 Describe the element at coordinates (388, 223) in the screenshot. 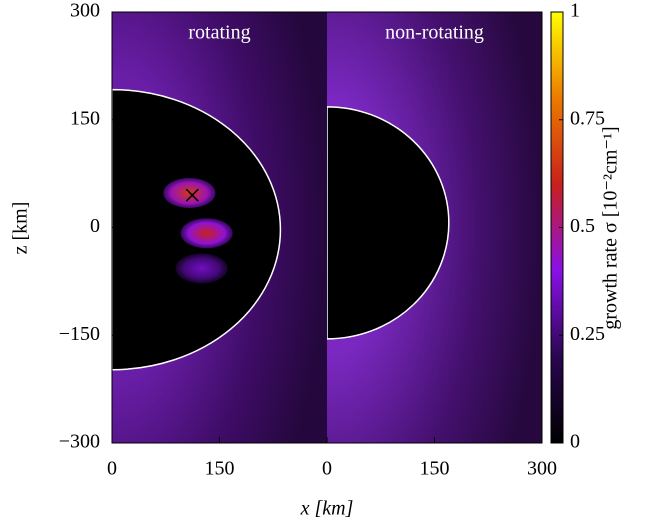

I see `shock-region` at that location.